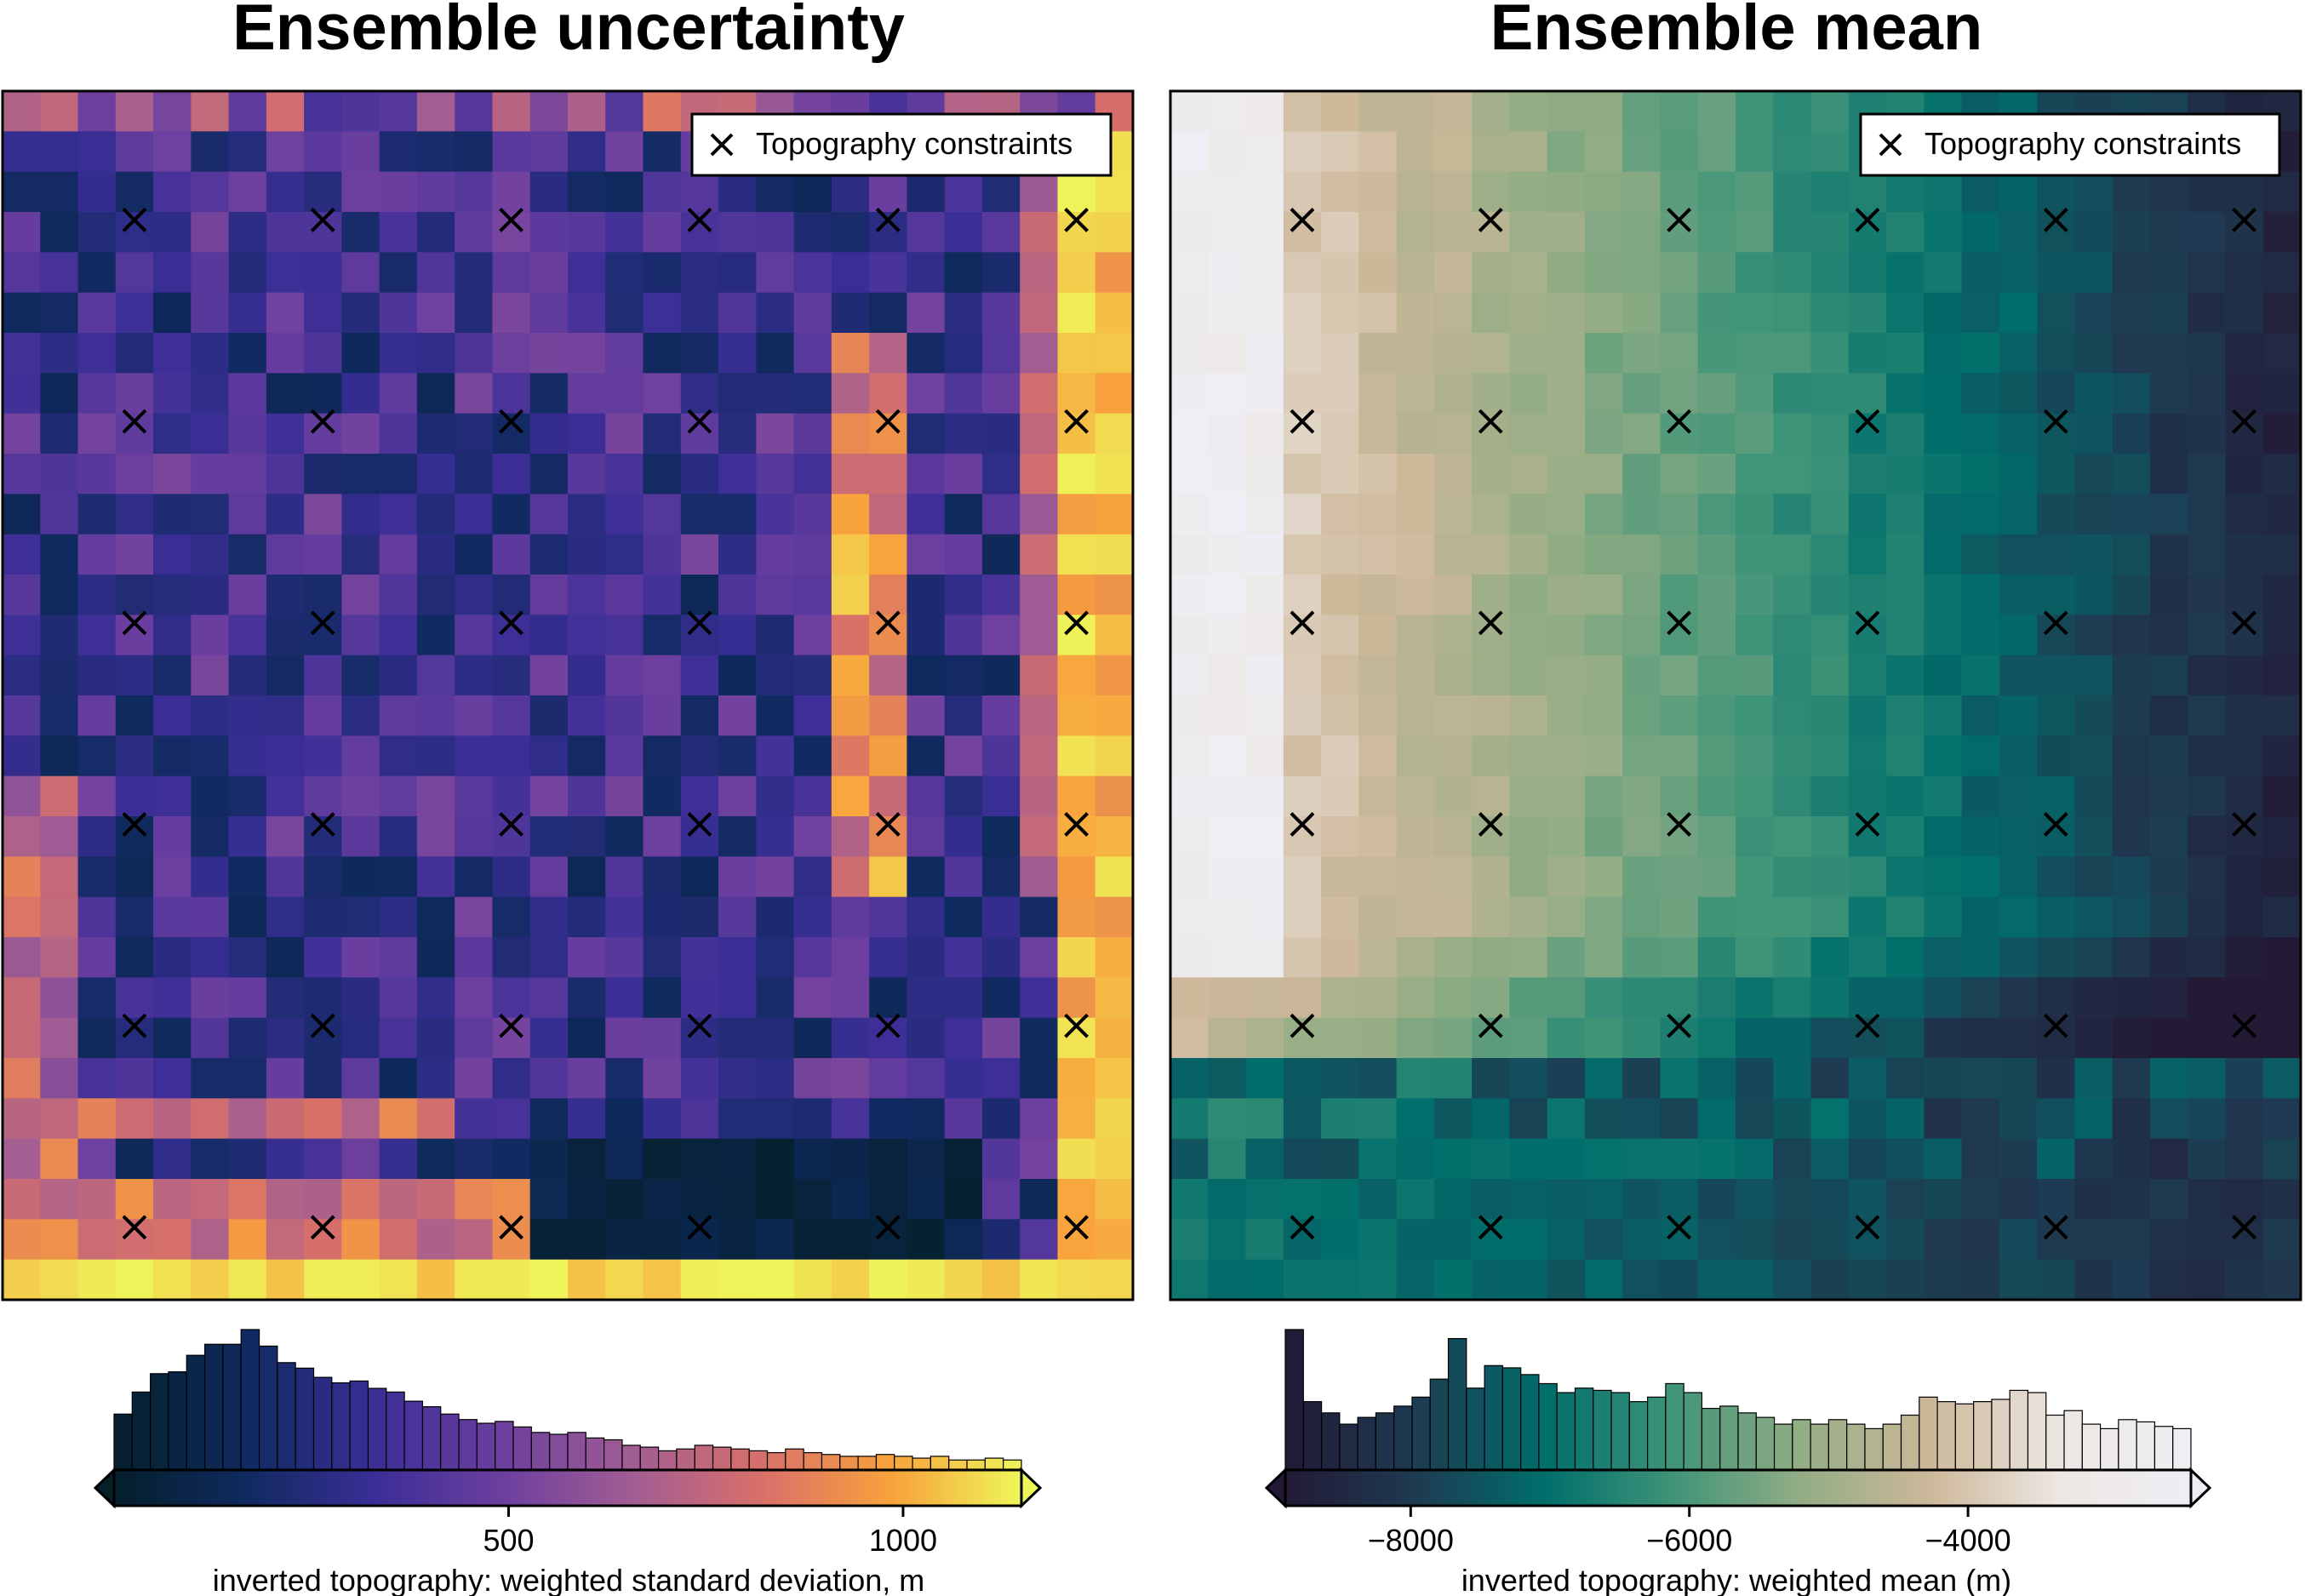  Describe the element at coordinates (1689, 1540) in the screenshot. I see `colorbar-tick-label: −6000` at that location.